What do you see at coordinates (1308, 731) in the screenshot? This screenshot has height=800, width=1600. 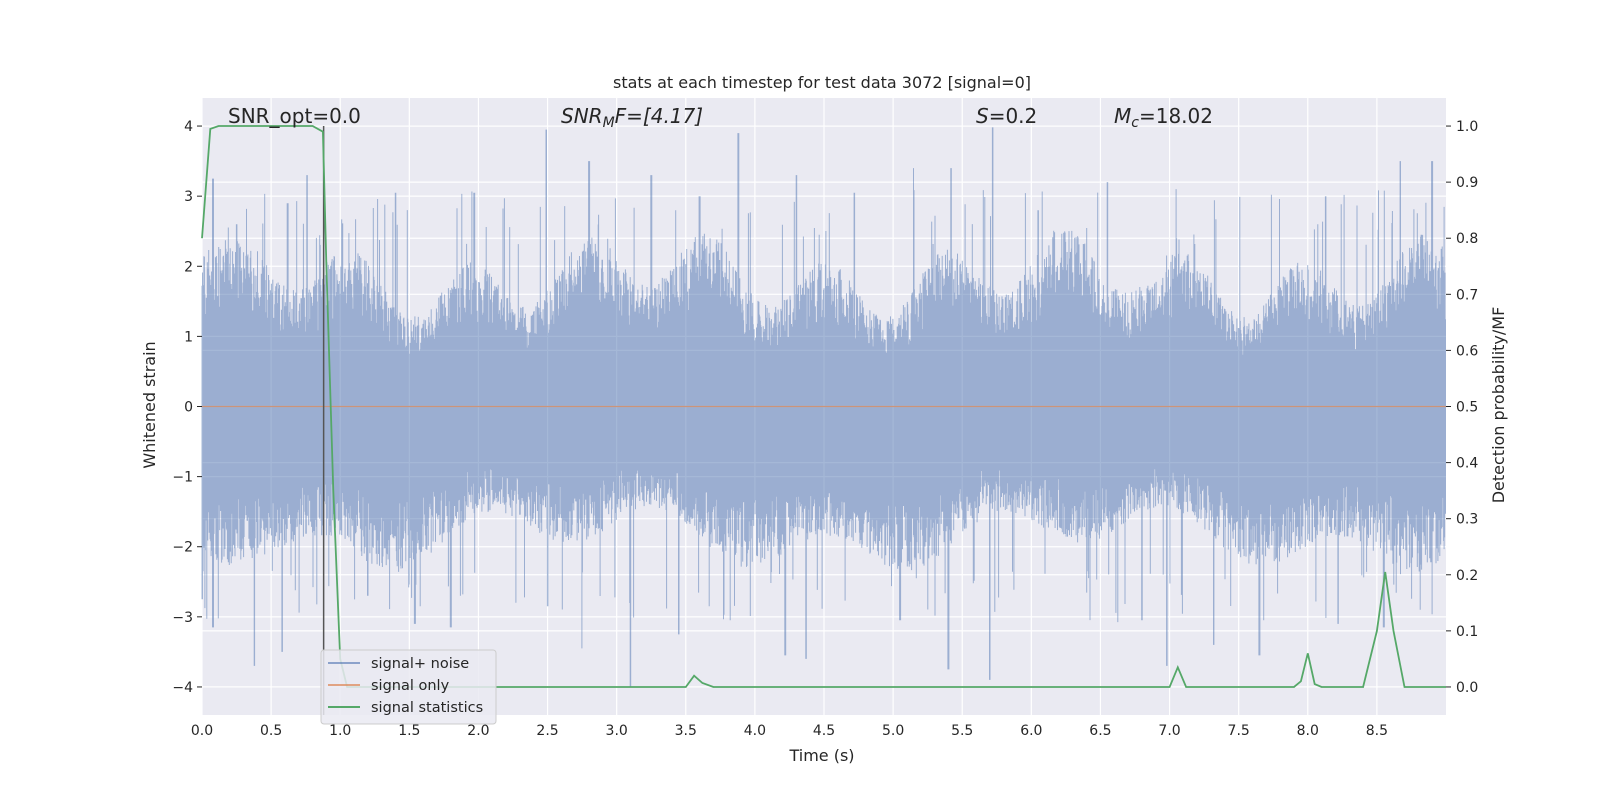 I see `x-tick-label: 8.0` at bounding box center [1308, 731].